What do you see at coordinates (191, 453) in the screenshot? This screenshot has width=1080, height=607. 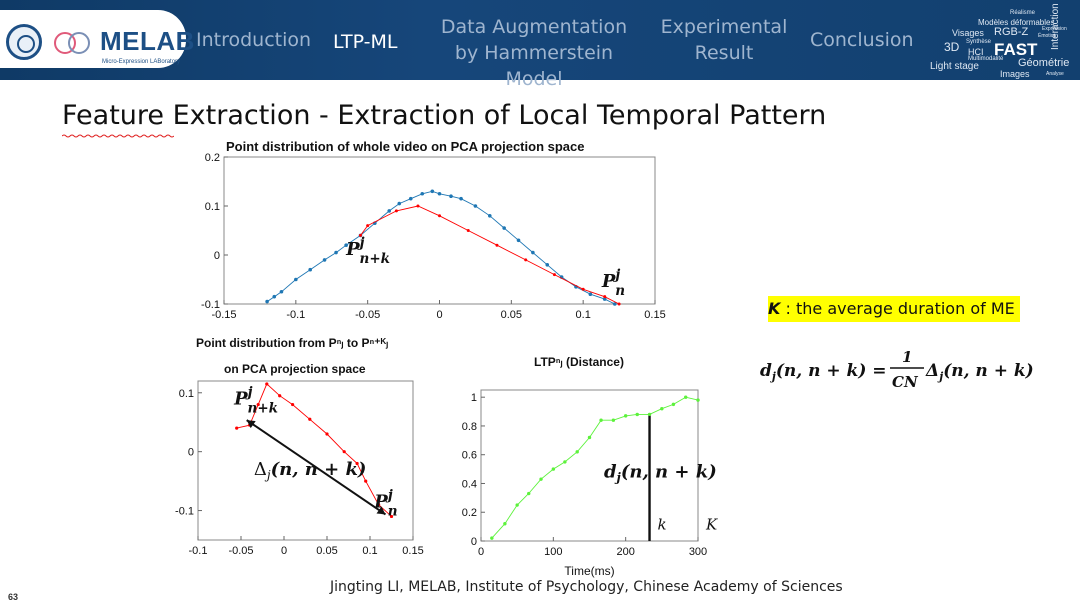 I see `chart2-ytick-label: 0` at bounding box center [191, 453].